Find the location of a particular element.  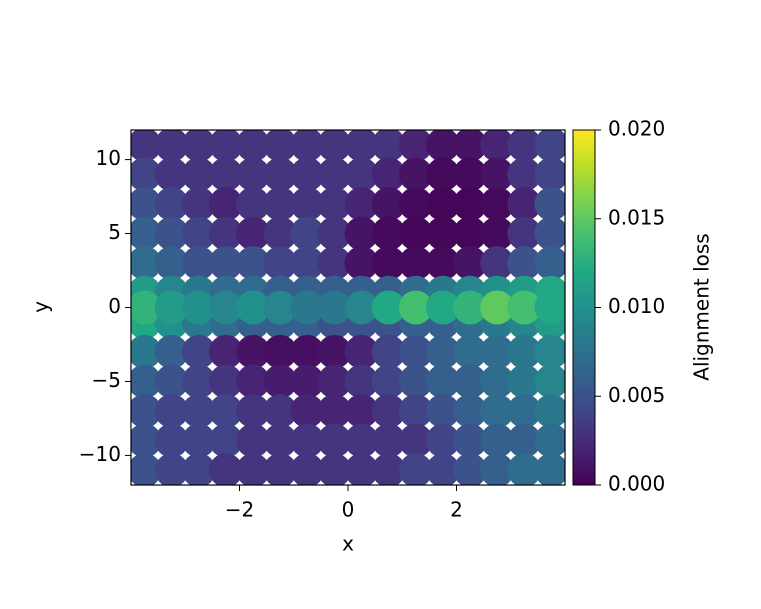

colorbar is located at coordinates (584, 307).